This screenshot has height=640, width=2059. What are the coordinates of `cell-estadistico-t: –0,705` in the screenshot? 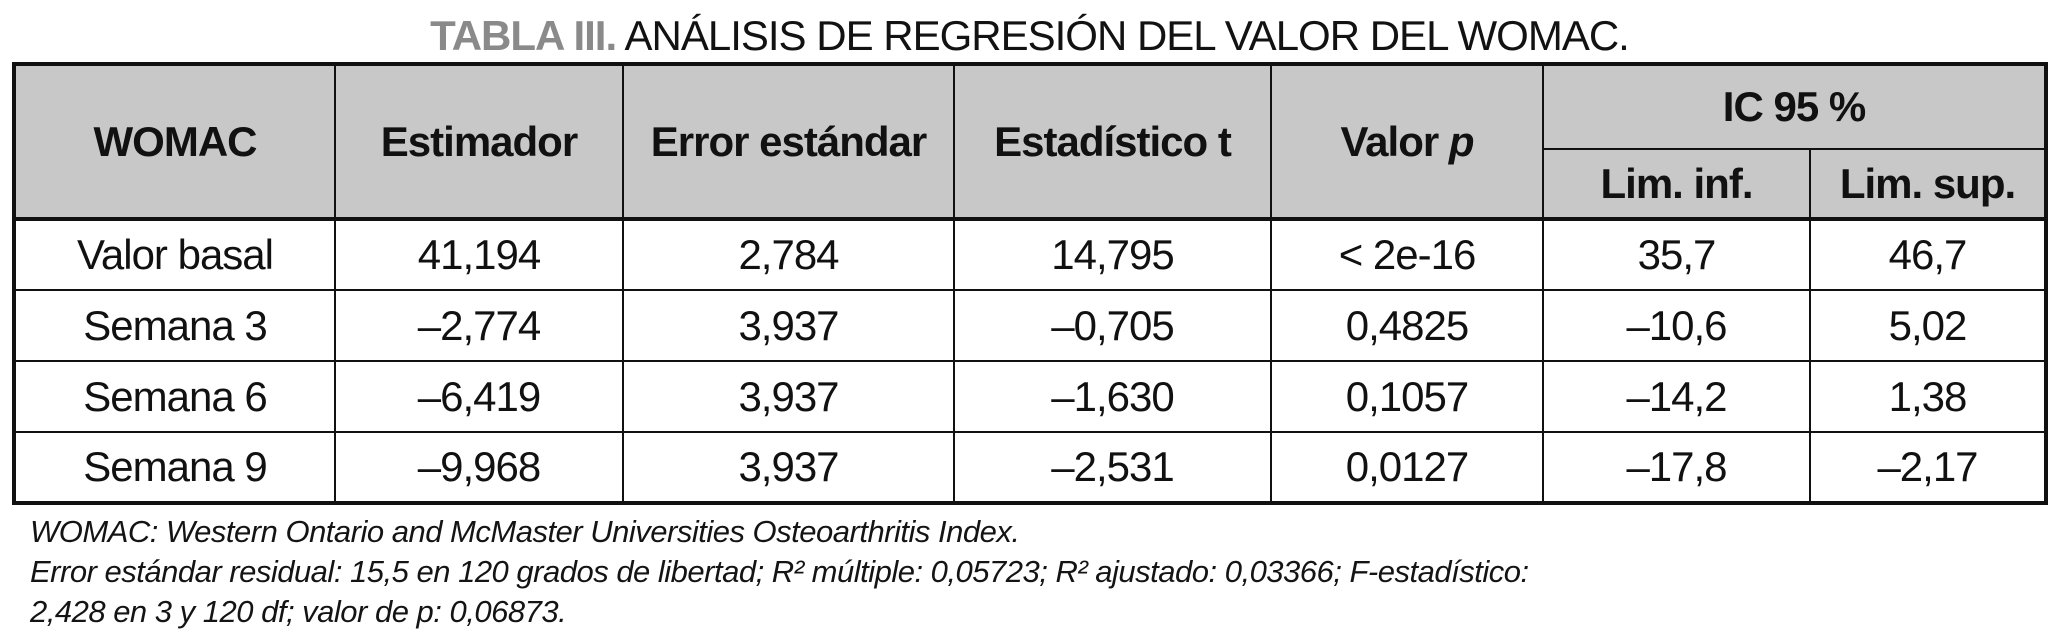 It's located at (1112, 325).